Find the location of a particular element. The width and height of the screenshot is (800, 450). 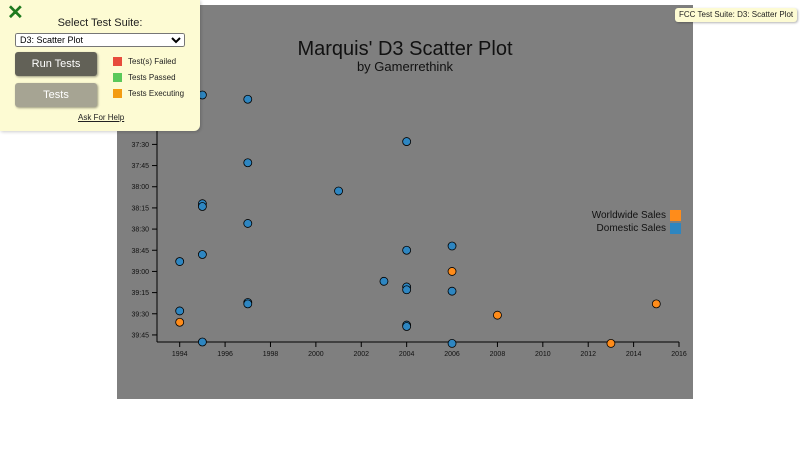

x-tick-label: 2002 is located at coordinates (361, 354).